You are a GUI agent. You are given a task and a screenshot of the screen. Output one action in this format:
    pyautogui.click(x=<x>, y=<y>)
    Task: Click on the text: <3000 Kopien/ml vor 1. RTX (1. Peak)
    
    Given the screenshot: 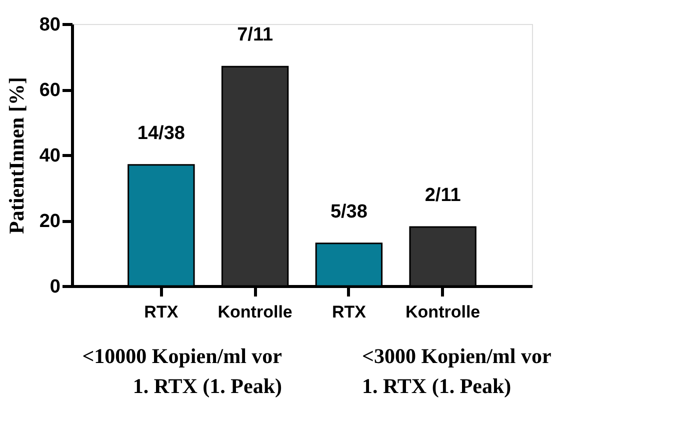 What is the action you would take?
    pyautogui.click(x=457, y=371)
    